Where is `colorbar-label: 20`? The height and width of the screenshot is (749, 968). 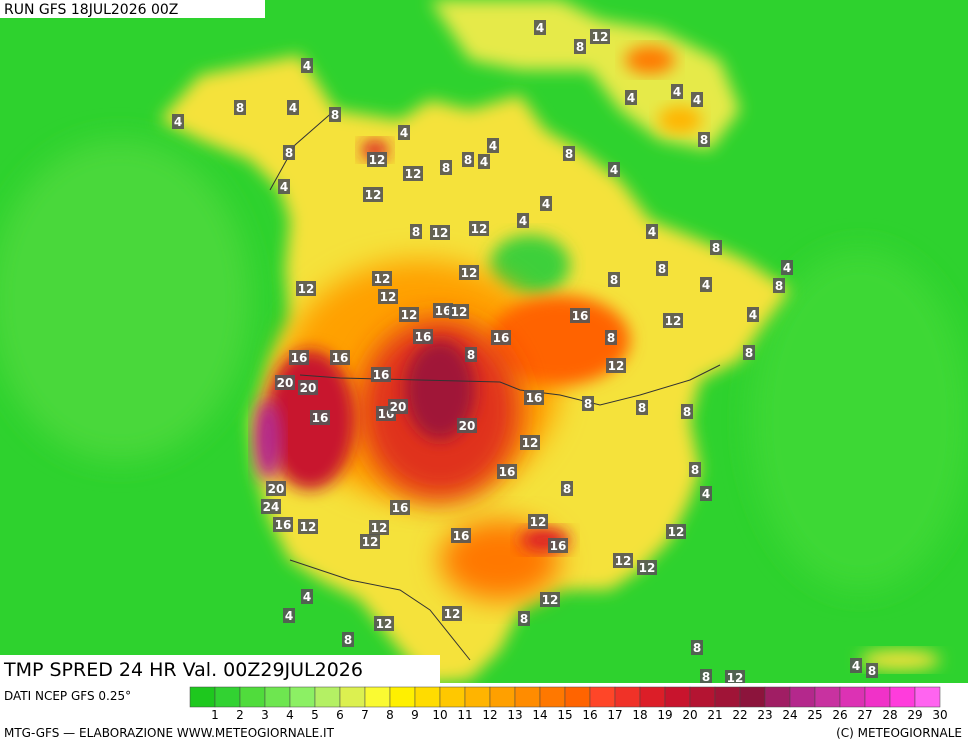 colorbar-label: 20 is located at coordinates (689, 715).